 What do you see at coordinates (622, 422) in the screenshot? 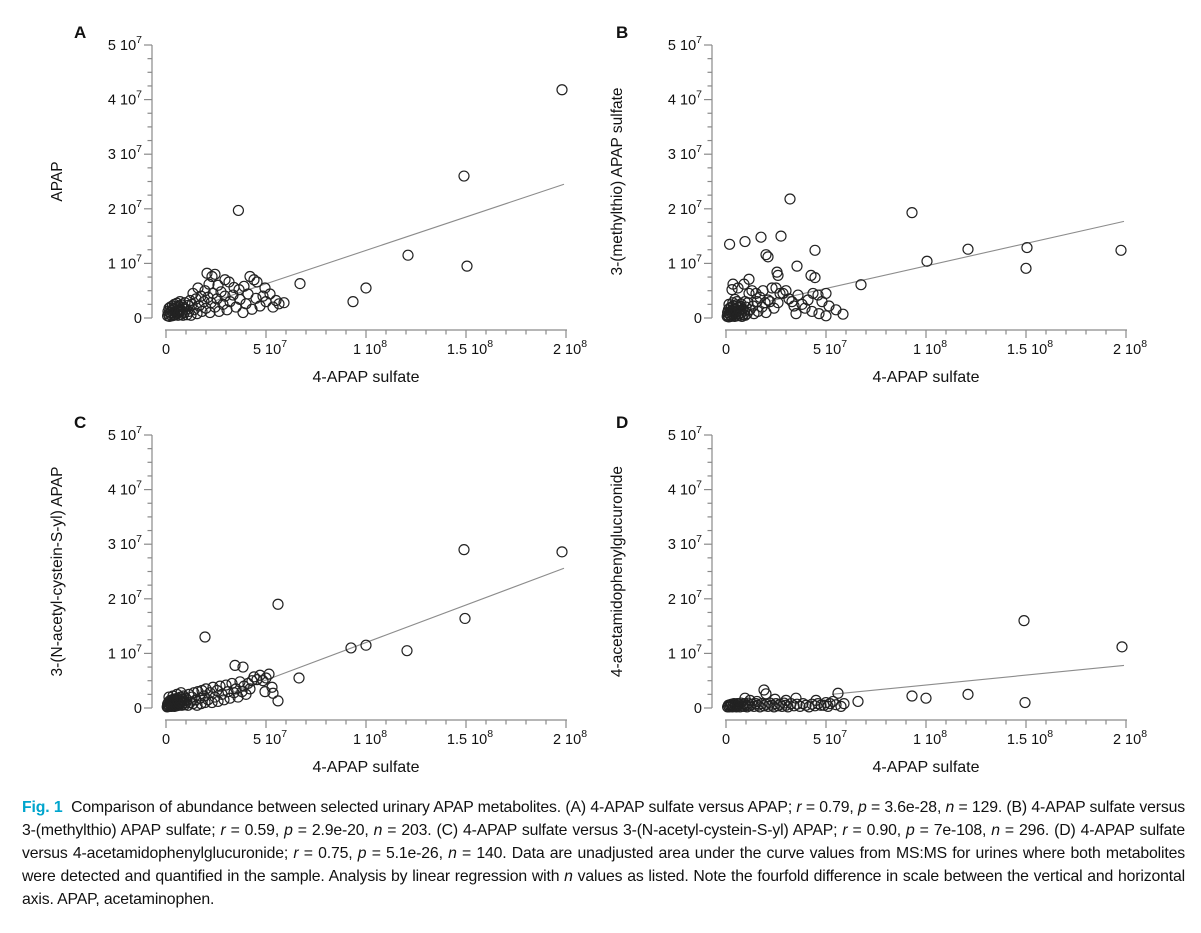
I see `panel-label: D` at bounding box center [622, 422].